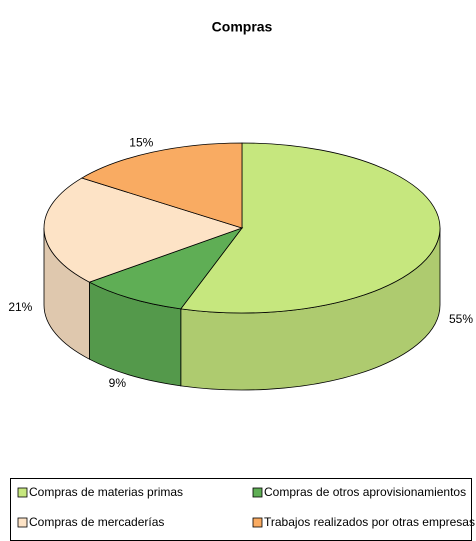 The image size is (476, 541). I want to click on legend-box, so click(241, 509).